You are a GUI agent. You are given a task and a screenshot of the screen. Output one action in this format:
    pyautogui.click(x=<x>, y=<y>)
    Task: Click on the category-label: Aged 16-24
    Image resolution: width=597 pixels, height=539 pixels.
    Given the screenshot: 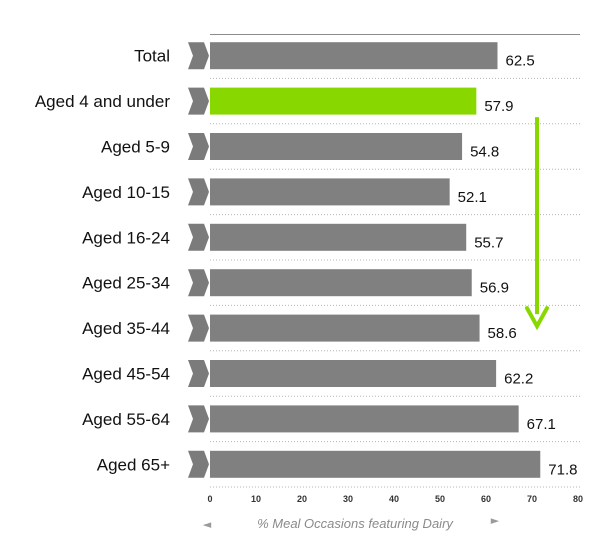 What is the action you would take?
    pyautogui.click(x=126, y=237)
    